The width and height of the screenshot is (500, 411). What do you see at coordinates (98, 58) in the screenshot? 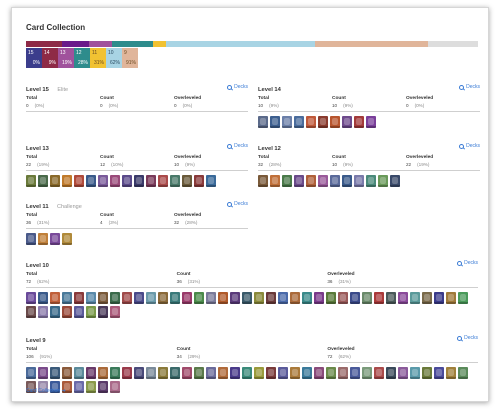
I see `level-chip: 11 31%` at bounding box center [98, 58].